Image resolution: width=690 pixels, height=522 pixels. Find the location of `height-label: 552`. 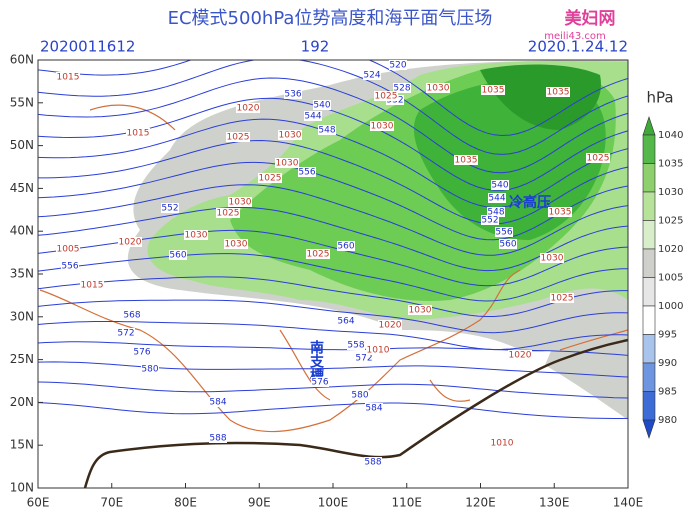

height-label: 552 is located at coordinates (169, 209).